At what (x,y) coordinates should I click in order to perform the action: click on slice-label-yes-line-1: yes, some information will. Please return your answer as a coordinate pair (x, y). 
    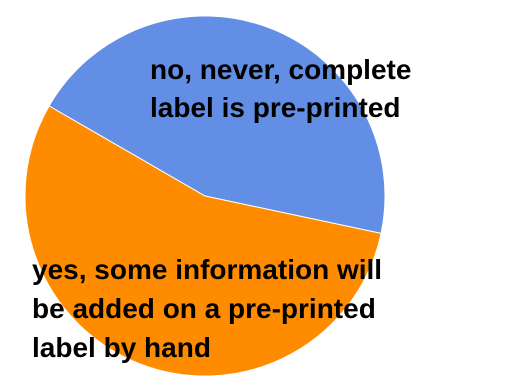
    Looking at the image, I should click on (207, 269).